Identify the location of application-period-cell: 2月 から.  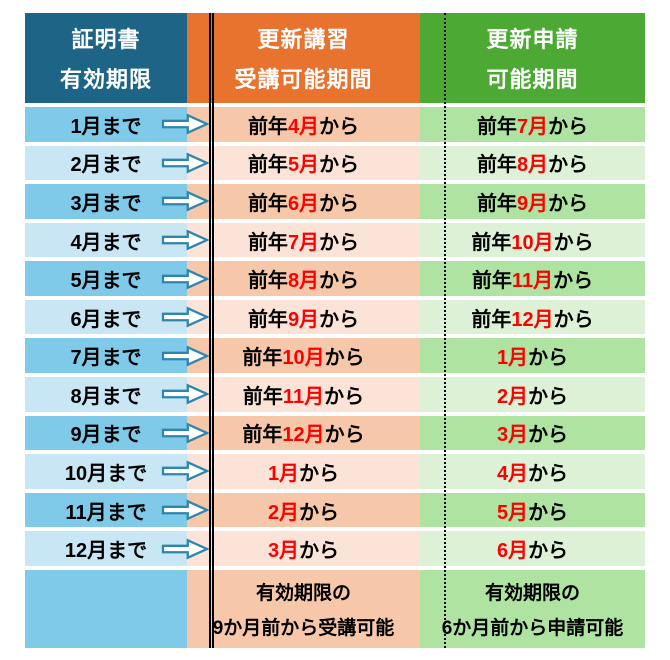
(532, 394).